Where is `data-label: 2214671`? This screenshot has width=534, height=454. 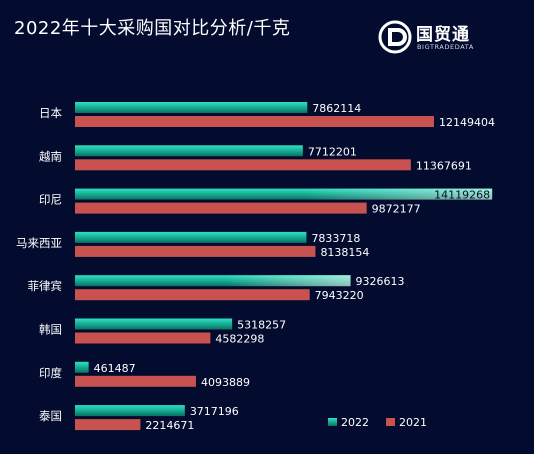 data-label: 2214671 is located at coordinates (169, 425).